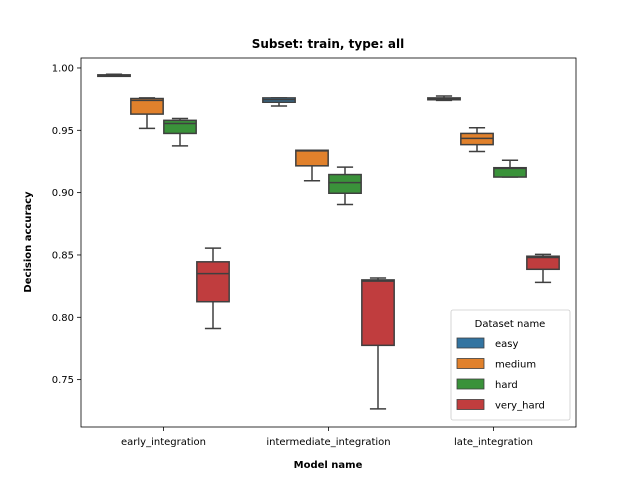 This screenshot has height=480, width=640. Describe the element at coordinates (328, 442) in the screenshot. I see `x-tick-label: intermediate_integration` at that location.